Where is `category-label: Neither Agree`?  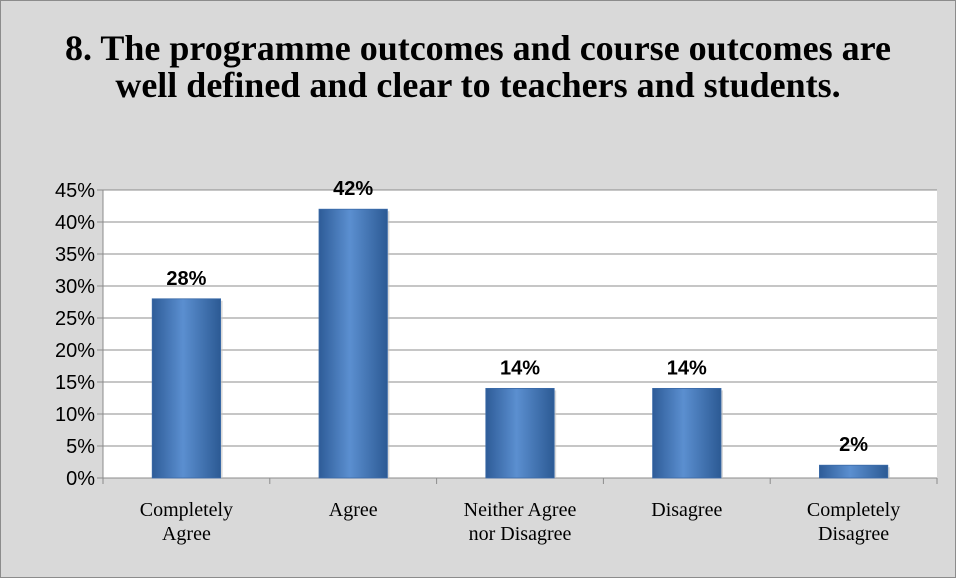 category-label: Neither Agree is located at coordinates (520, 510).